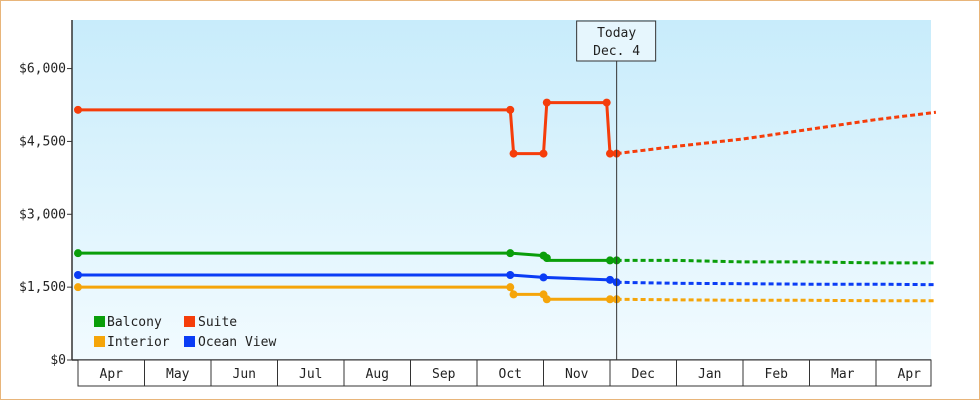  I want to click on legend-label-suite: Suite, so click(217, 322).